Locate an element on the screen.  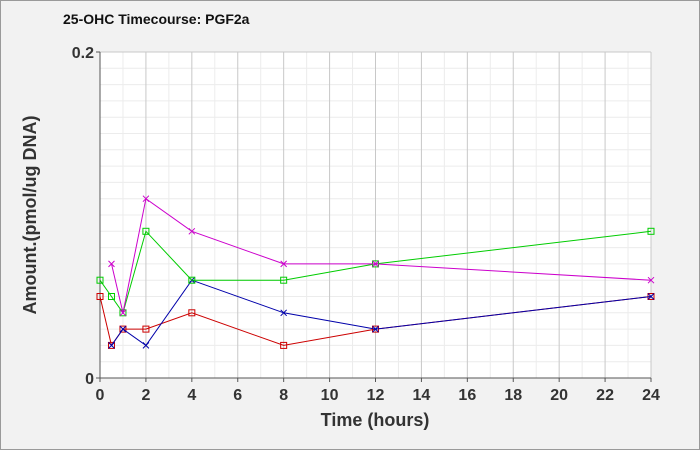
y-tick-label: 0 is located at coordinates (89, 379).